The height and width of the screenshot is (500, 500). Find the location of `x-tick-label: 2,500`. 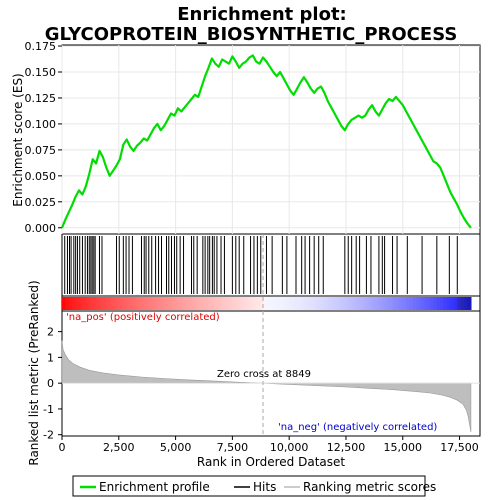

x-tick-label: 2,500 is located at coordinates (119, 447).